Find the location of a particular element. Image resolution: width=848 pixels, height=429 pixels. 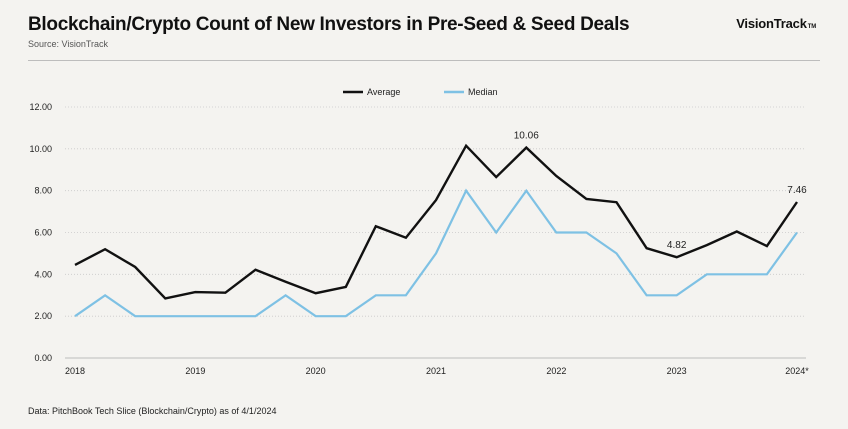

y-tick-label: 10.00 is located at coordinates (40, 149).